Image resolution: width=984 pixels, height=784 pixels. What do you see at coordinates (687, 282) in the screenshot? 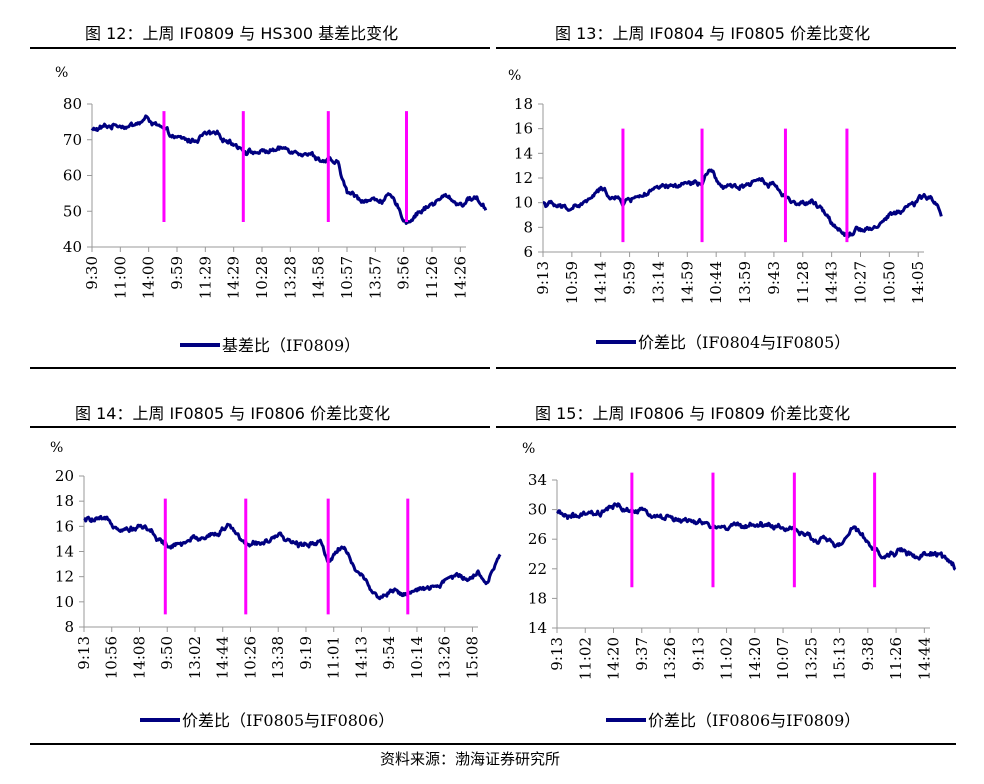
I see `x-tick-label: 14:59` at bounding box center [687, 282].